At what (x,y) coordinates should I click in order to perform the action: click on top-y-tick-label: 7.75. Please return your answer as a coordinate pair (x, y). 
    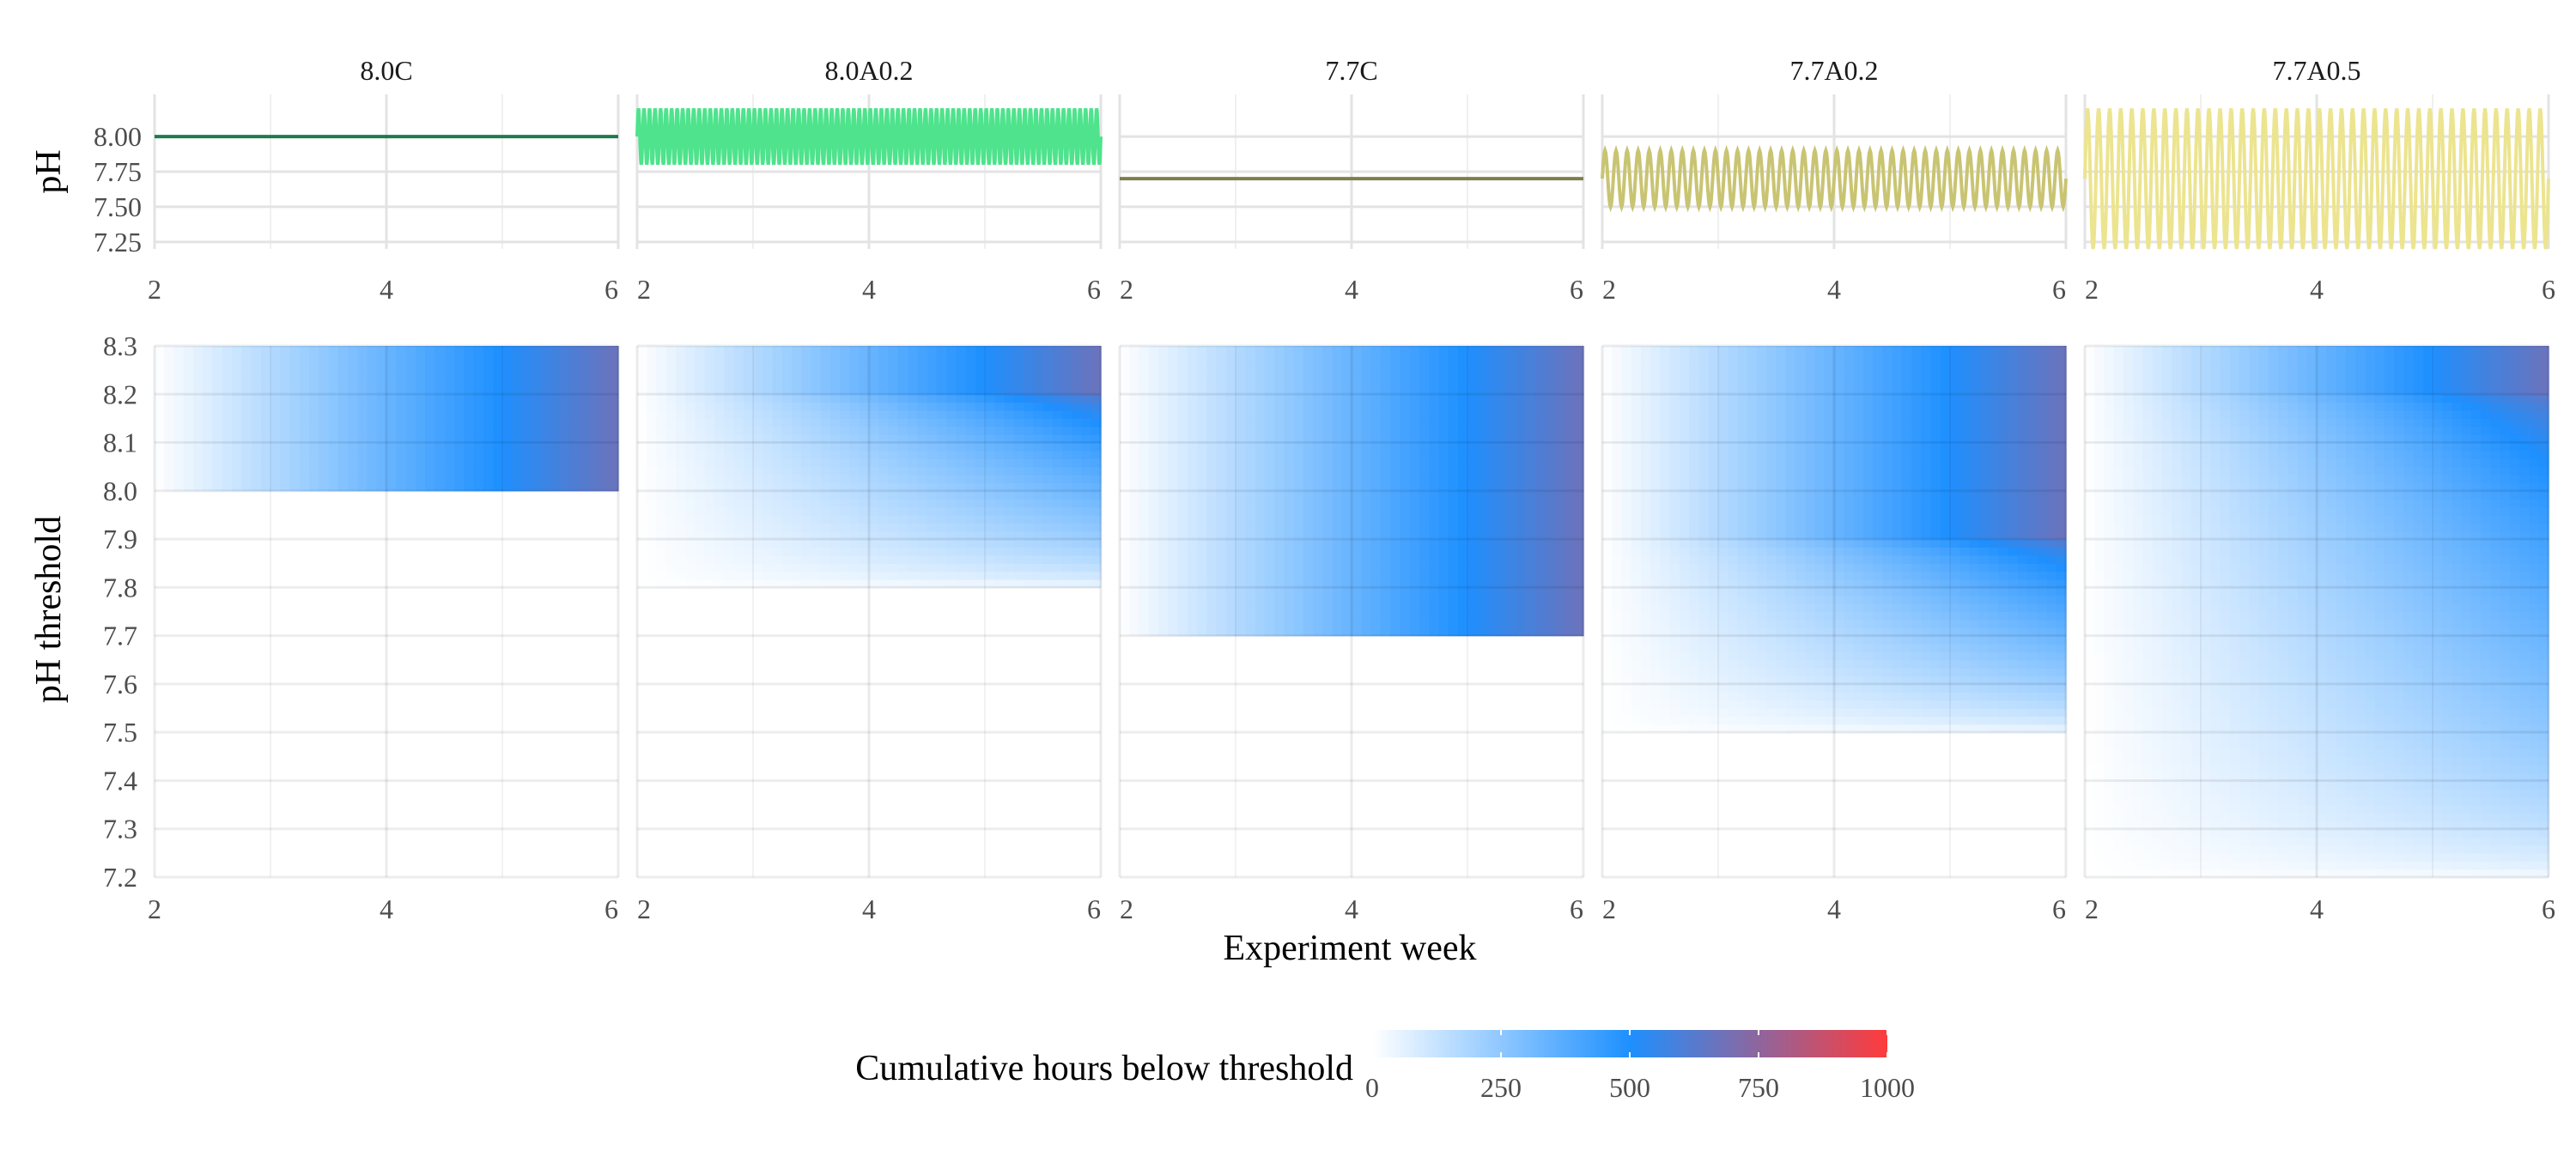
    Looking at the image, I should click on (118, 171).